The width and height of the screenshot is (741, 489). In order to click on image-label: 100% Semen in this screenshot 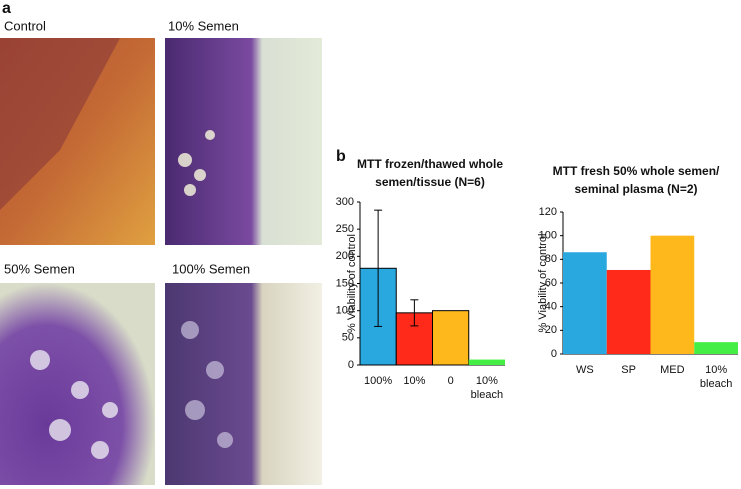, I will do `click(211, 268)`.